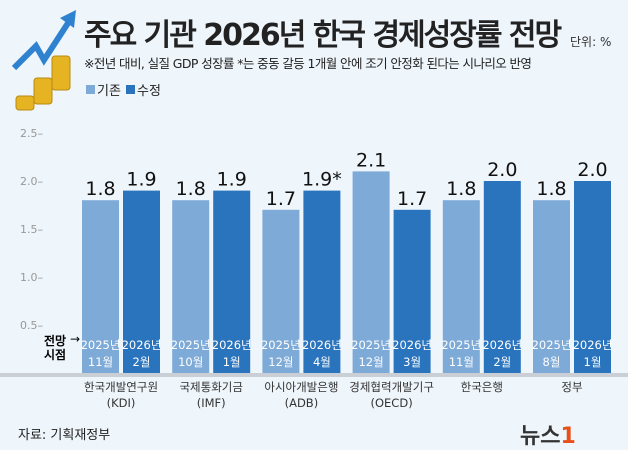  I want to click on category-abbr: (KDI), so click(121, 403).